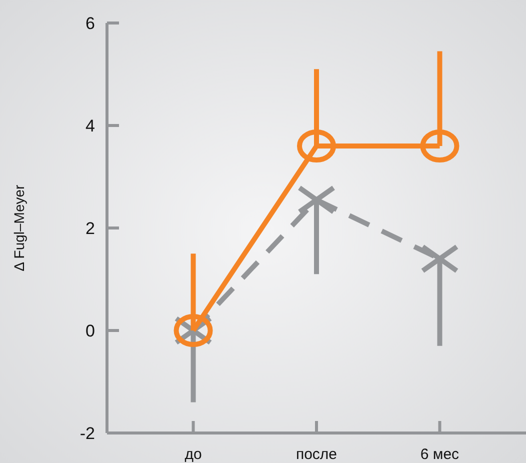 The width and height of the screenshot is (526, 463). What do you see at coordinates (87, 433) in the screenshot?
I see `y-tick-label: -2` at bounding box center [87, 433].